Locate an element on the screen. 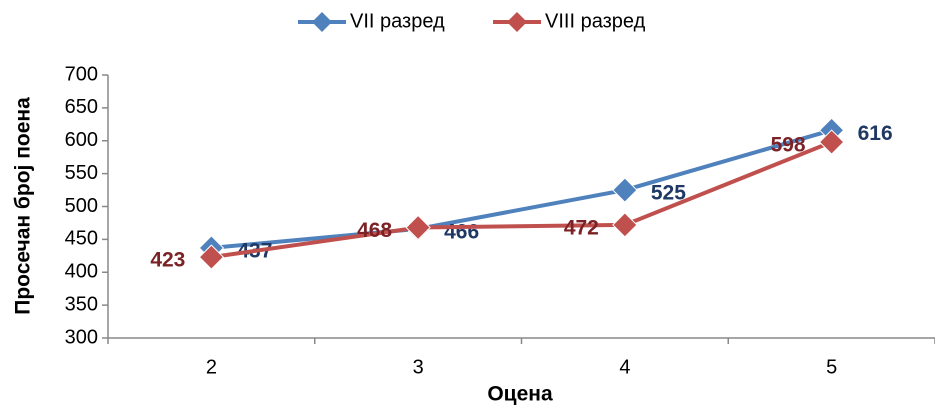  x-tick-label: 3 is located at coordinates (418, 367).